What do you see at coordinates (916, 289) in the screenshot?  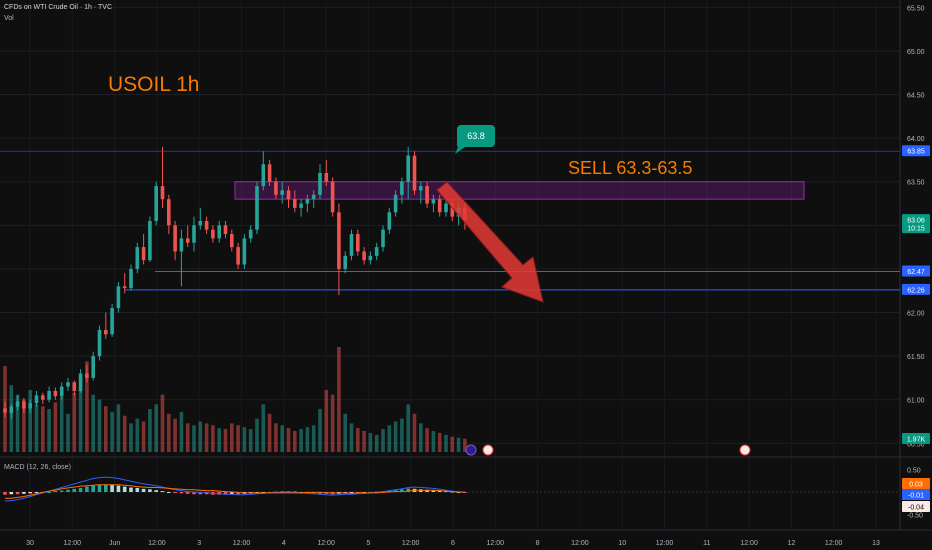 I see `price-badge-support-2-bg` at bounding box center [916, 289].